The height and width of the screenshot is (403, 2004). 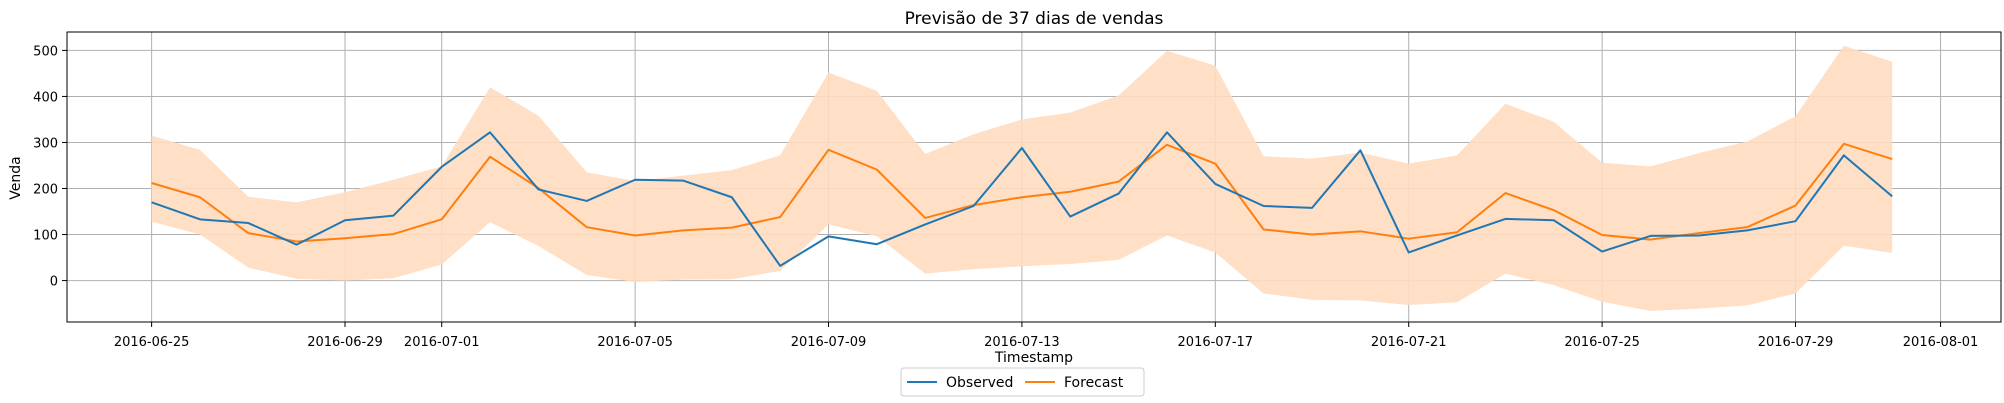 What do you see at coordinates (979, 383) in the screenshot?
I see `legend-label-observed: Observed` at bounding box center [979, 383].